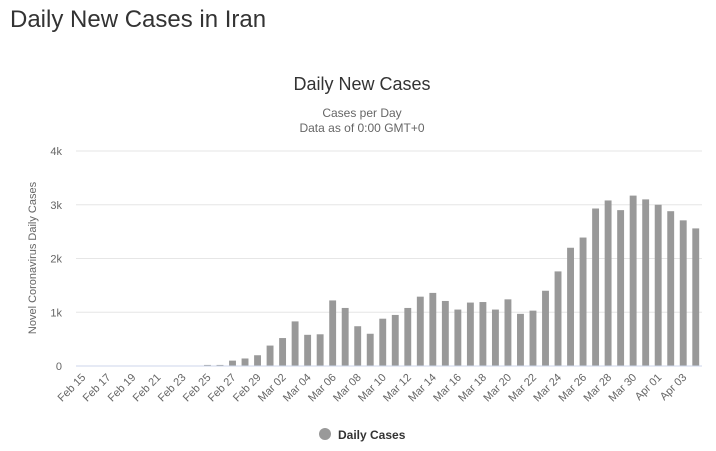  I want to click on x-tick-label: Apr 03, so click(673, 387).